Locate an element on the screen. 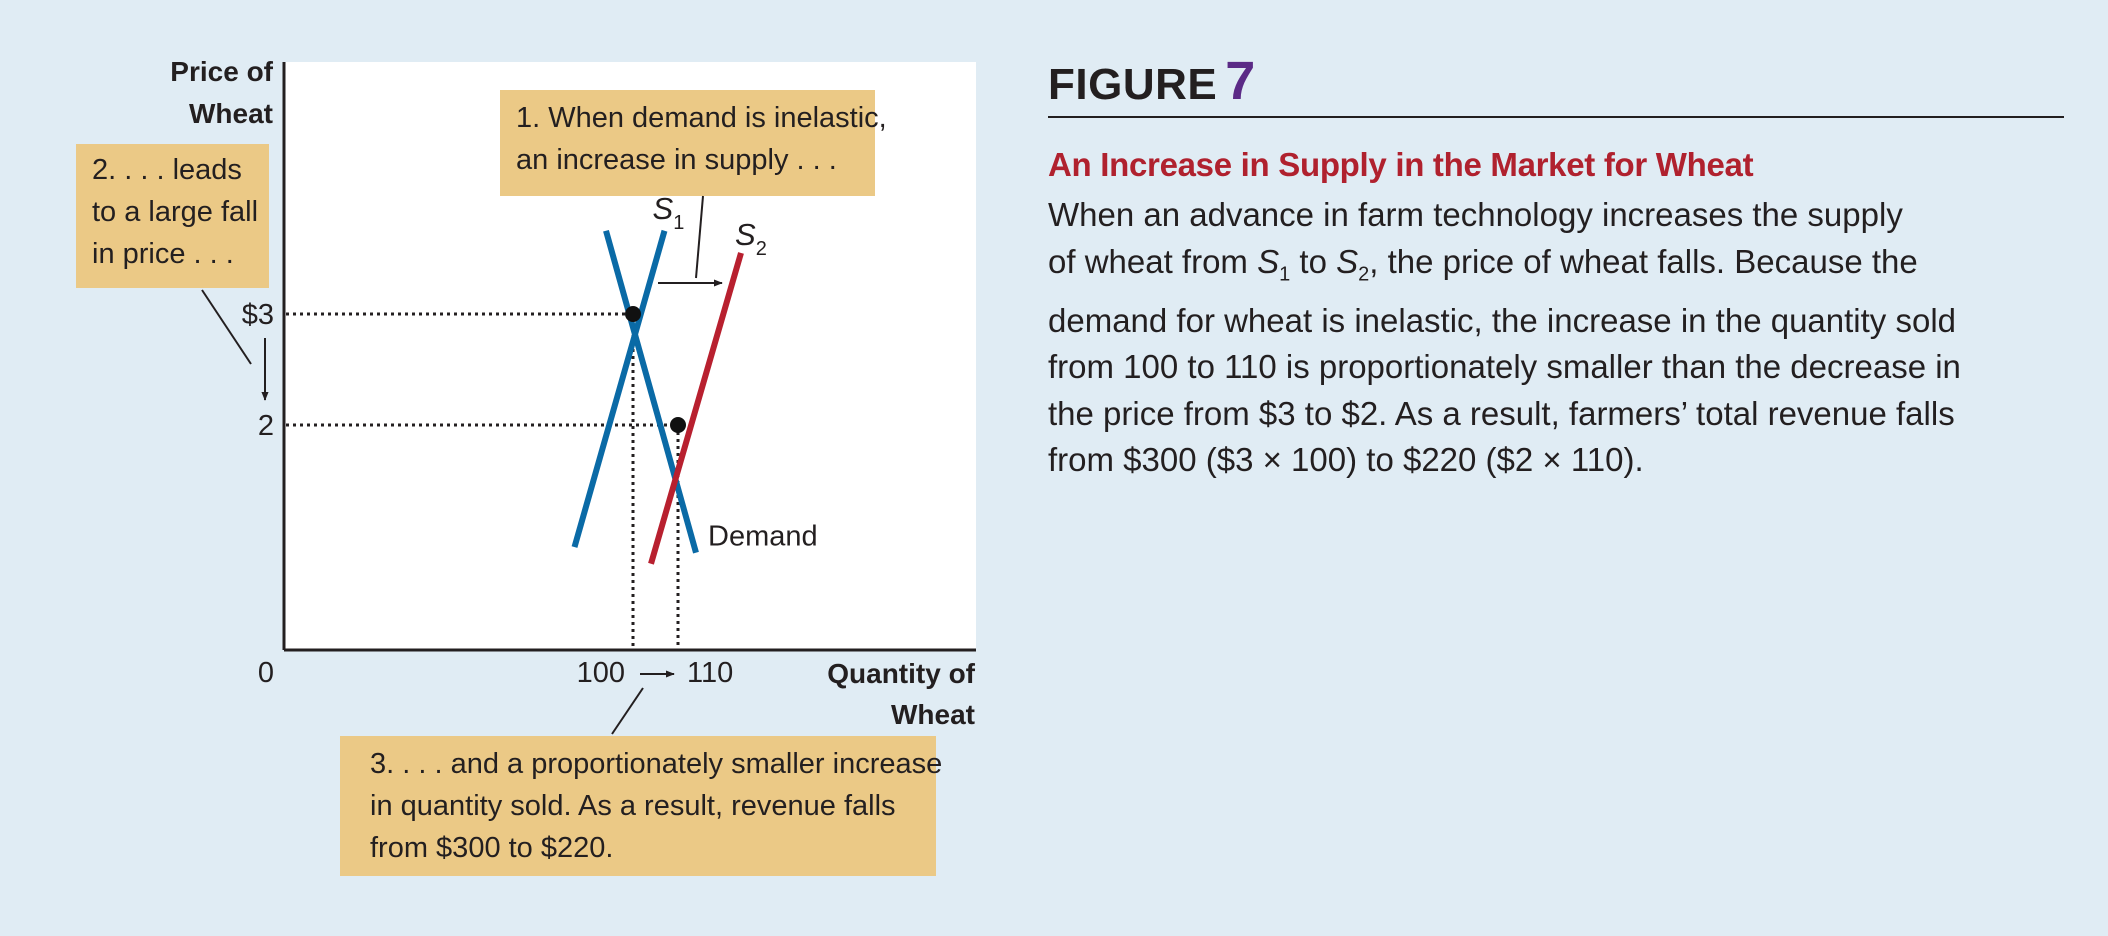  demand-curve is located at coordinates (651, 391).